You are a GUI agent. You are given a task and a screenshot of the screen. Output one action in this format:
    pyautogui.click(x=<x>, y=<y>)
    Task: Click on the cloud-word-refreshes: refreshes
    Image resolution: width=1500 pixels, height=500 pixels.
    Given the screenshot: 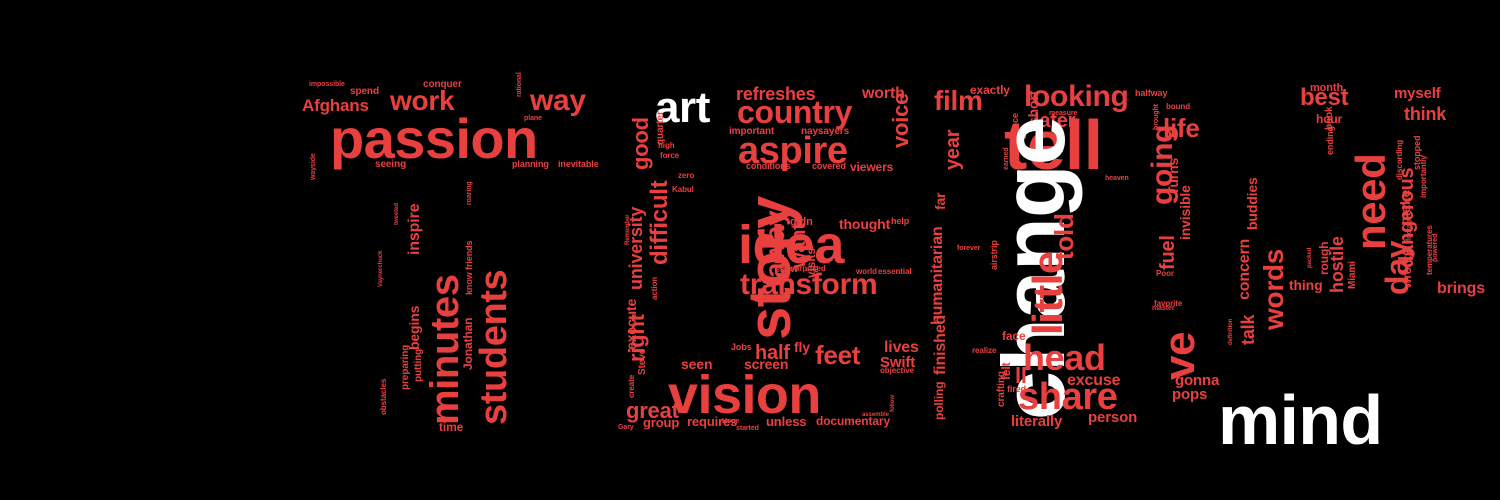 What is the action you would take?
    pyautogui.click(x=776, y=94)
    